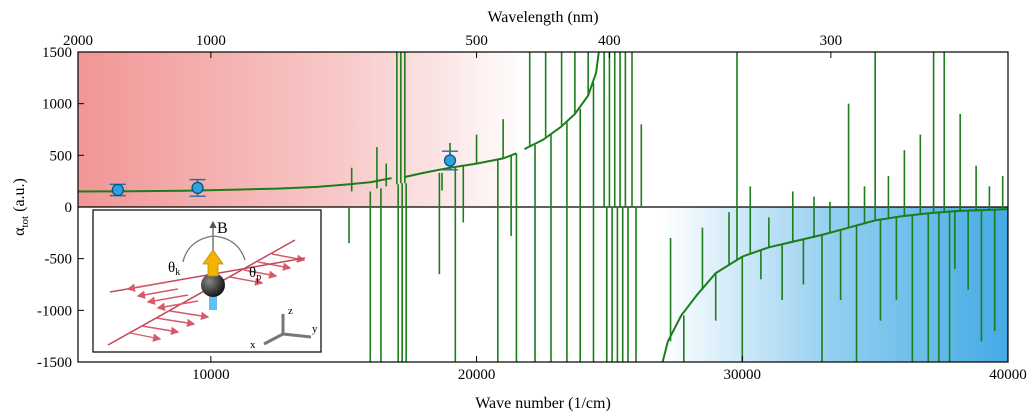  Describe the element at coordinates (174, 269) in the screenshot. I see `theta-k-label: θk` at that location.